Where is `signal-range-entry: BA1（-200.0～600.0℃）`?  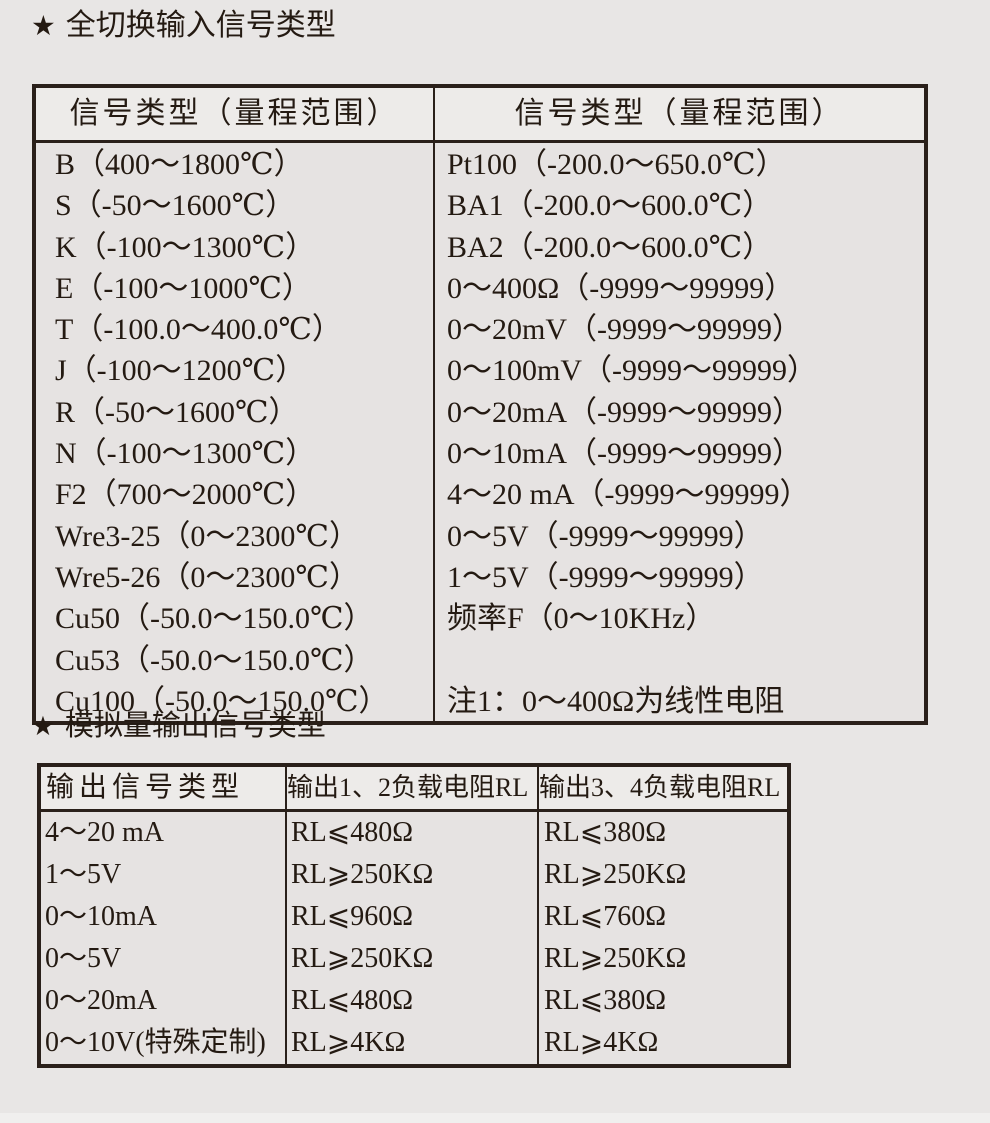
signal-range-entry: BA1（-200.0～600.0℃） is located at coordinates (610, 206).